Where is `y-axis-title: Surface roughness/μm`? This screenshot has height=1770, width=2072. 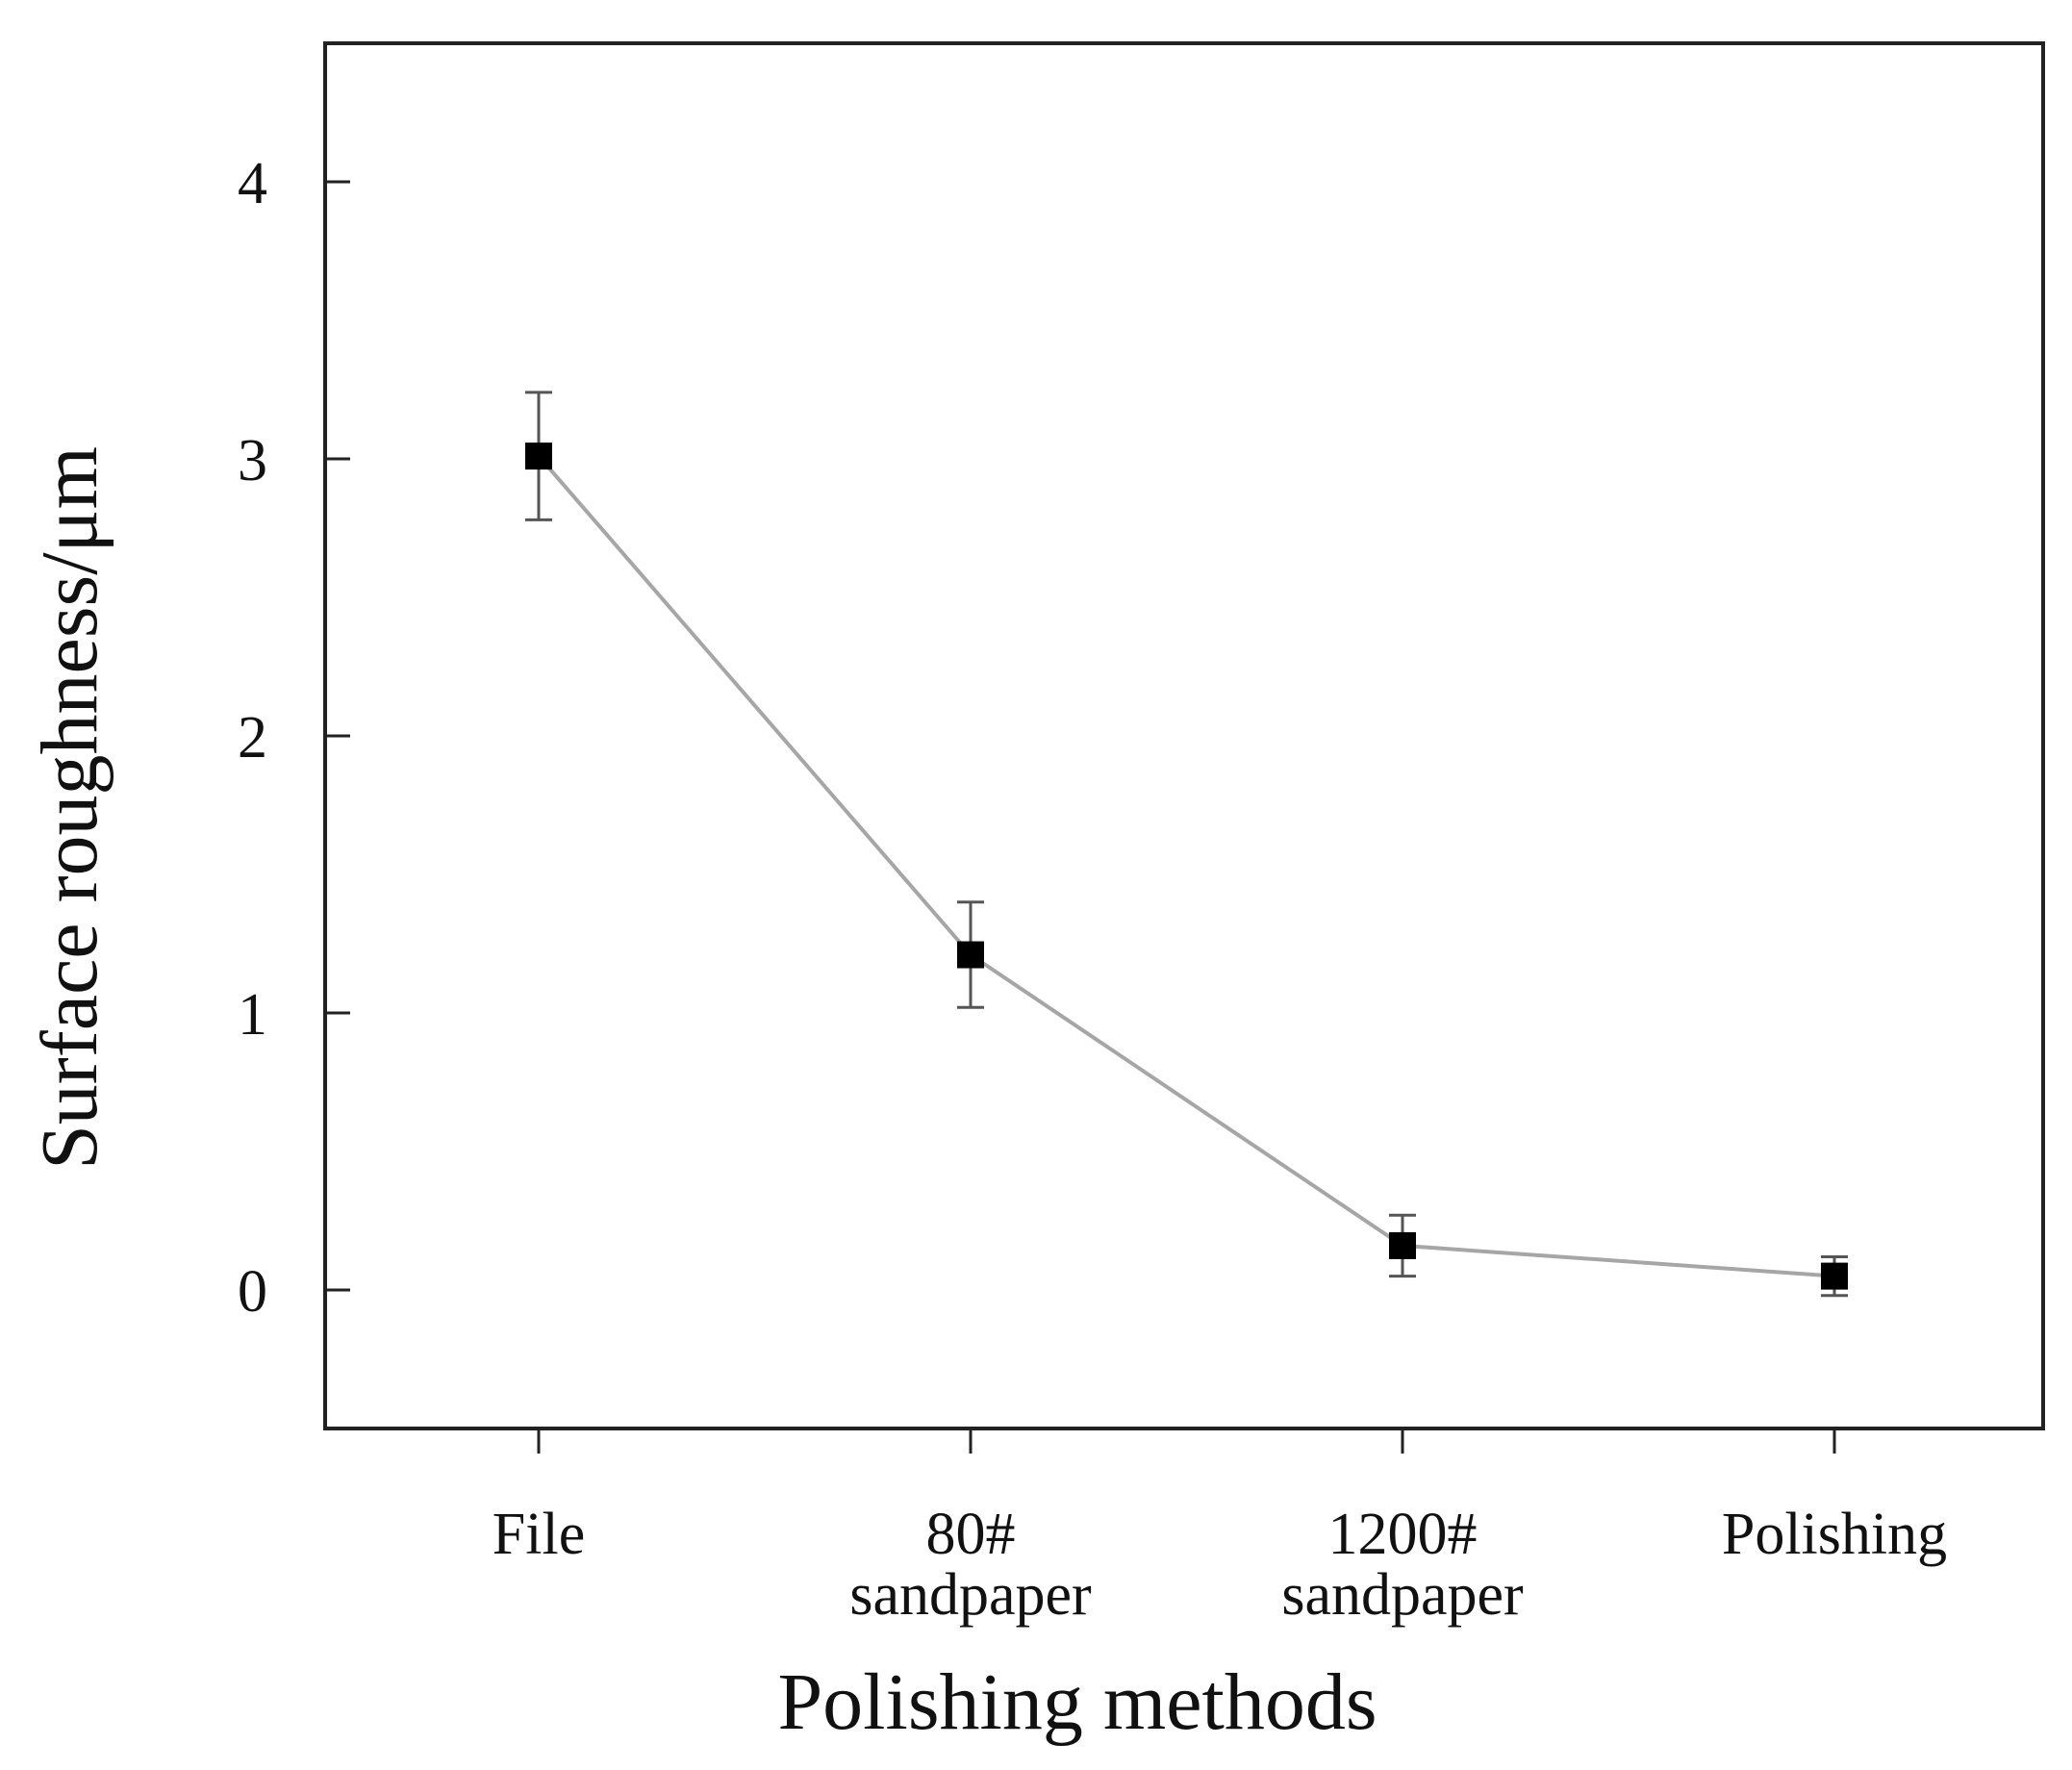
y-axis-title: Surface roughness/μm is located at coordinates (69, 808).